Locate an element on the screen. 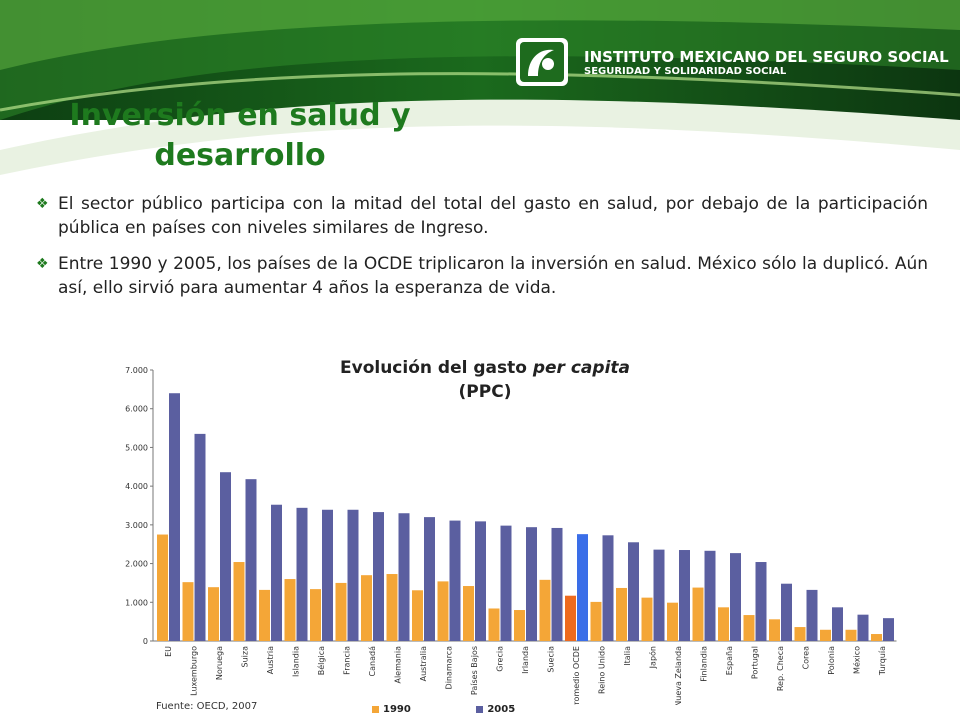 This screenshot has width=960, height=720. y-tick-label: 2.000 is located at coordinates (136, 564).